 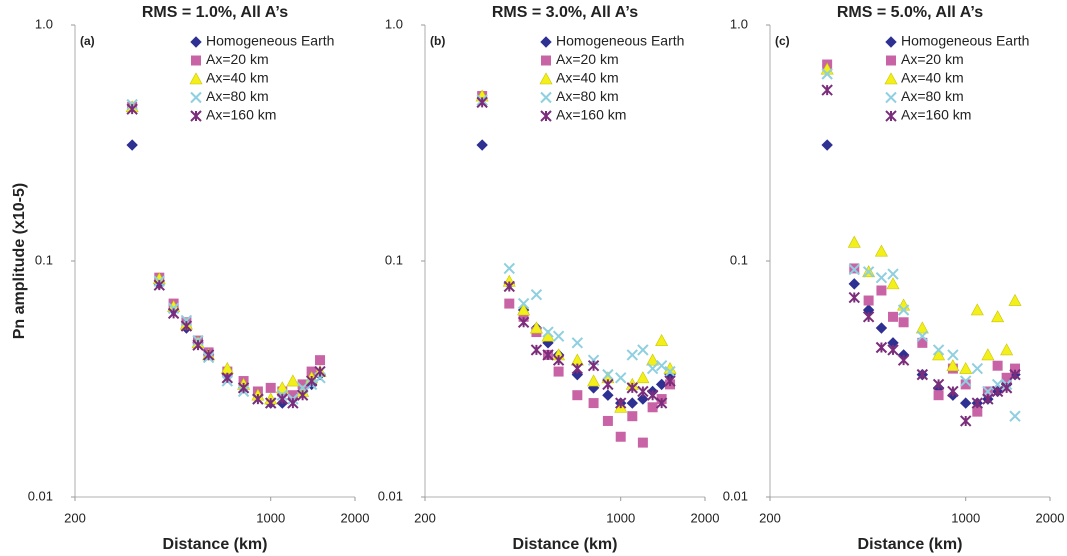 I want to click on y-axis-title: Pn amplitude (x10-5), so click(x=19, y=261).